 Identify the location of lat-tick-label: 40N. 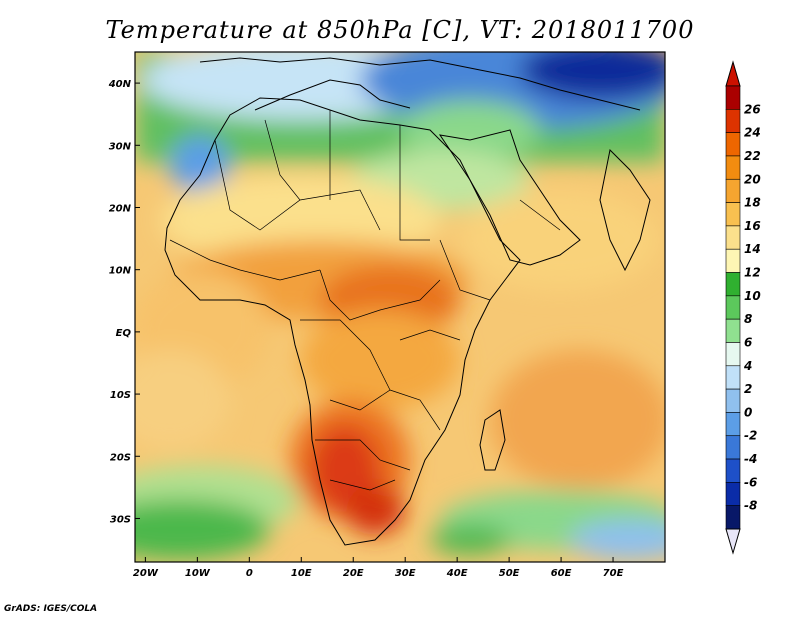
(120, 84).